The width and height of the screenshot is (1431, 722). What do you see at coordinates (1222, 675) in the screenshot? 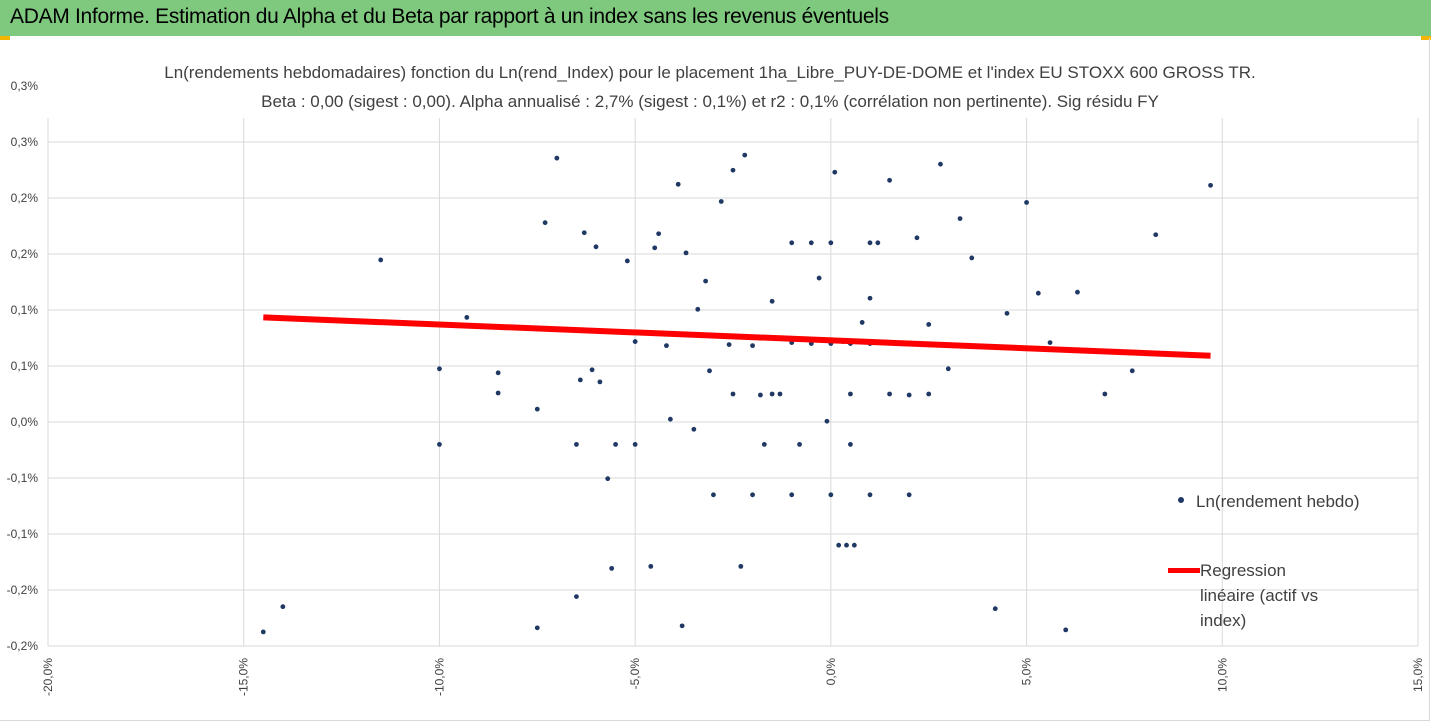
I see `x-tick-label: 10,0%` at bounding box center [1222, 675].